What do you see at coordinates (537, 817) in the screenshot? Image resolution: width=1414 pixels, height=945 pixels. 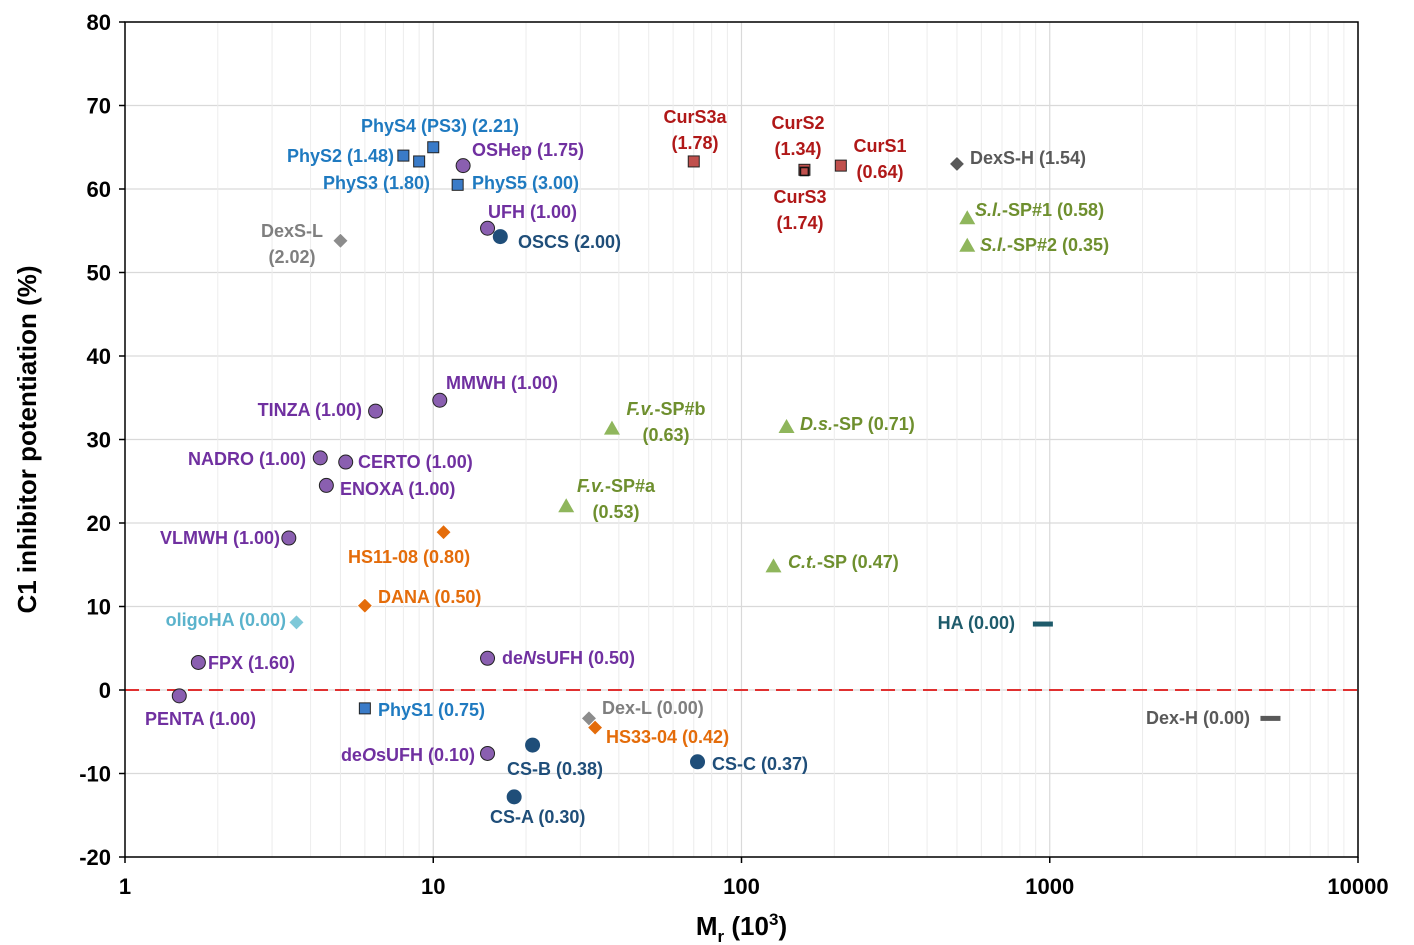 I see `label-cs-a-0-30: CS-A (0.30)` at bounding box center [537, 817].